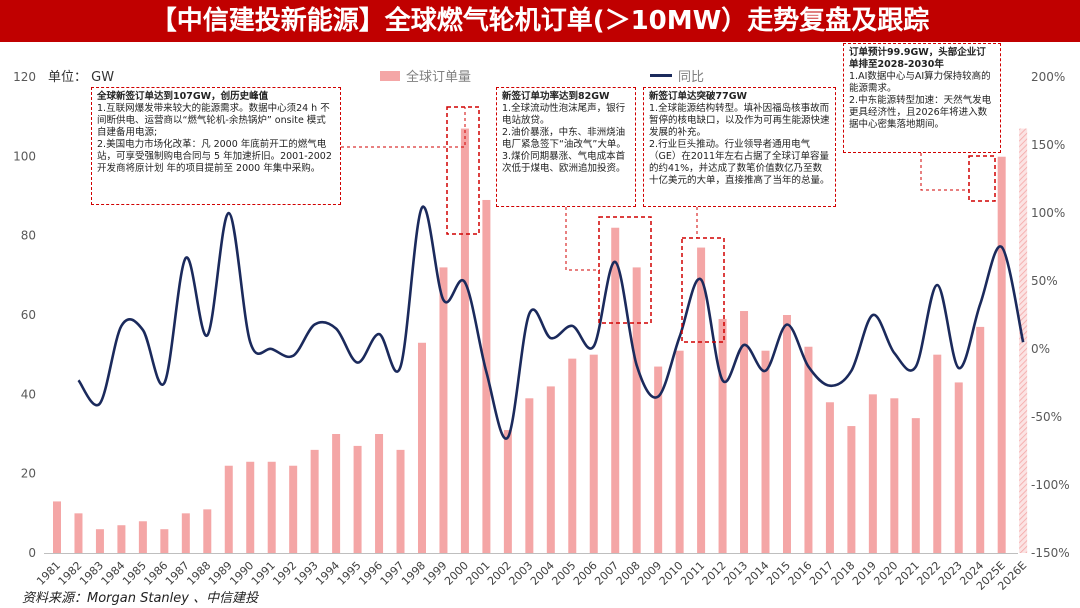  Describe the element at coordinates (379, 493) in the screenshot. I see `bar-1996` at that location.